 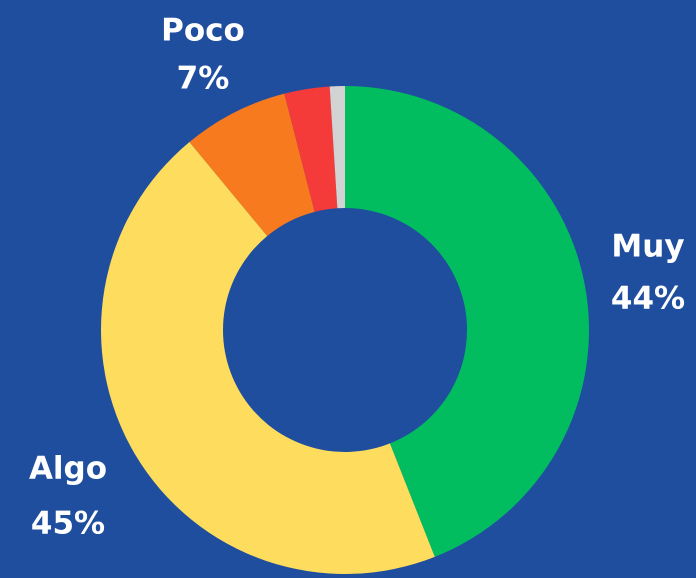 I want to click on slice-label: Algo, so click(x=68, y=469).